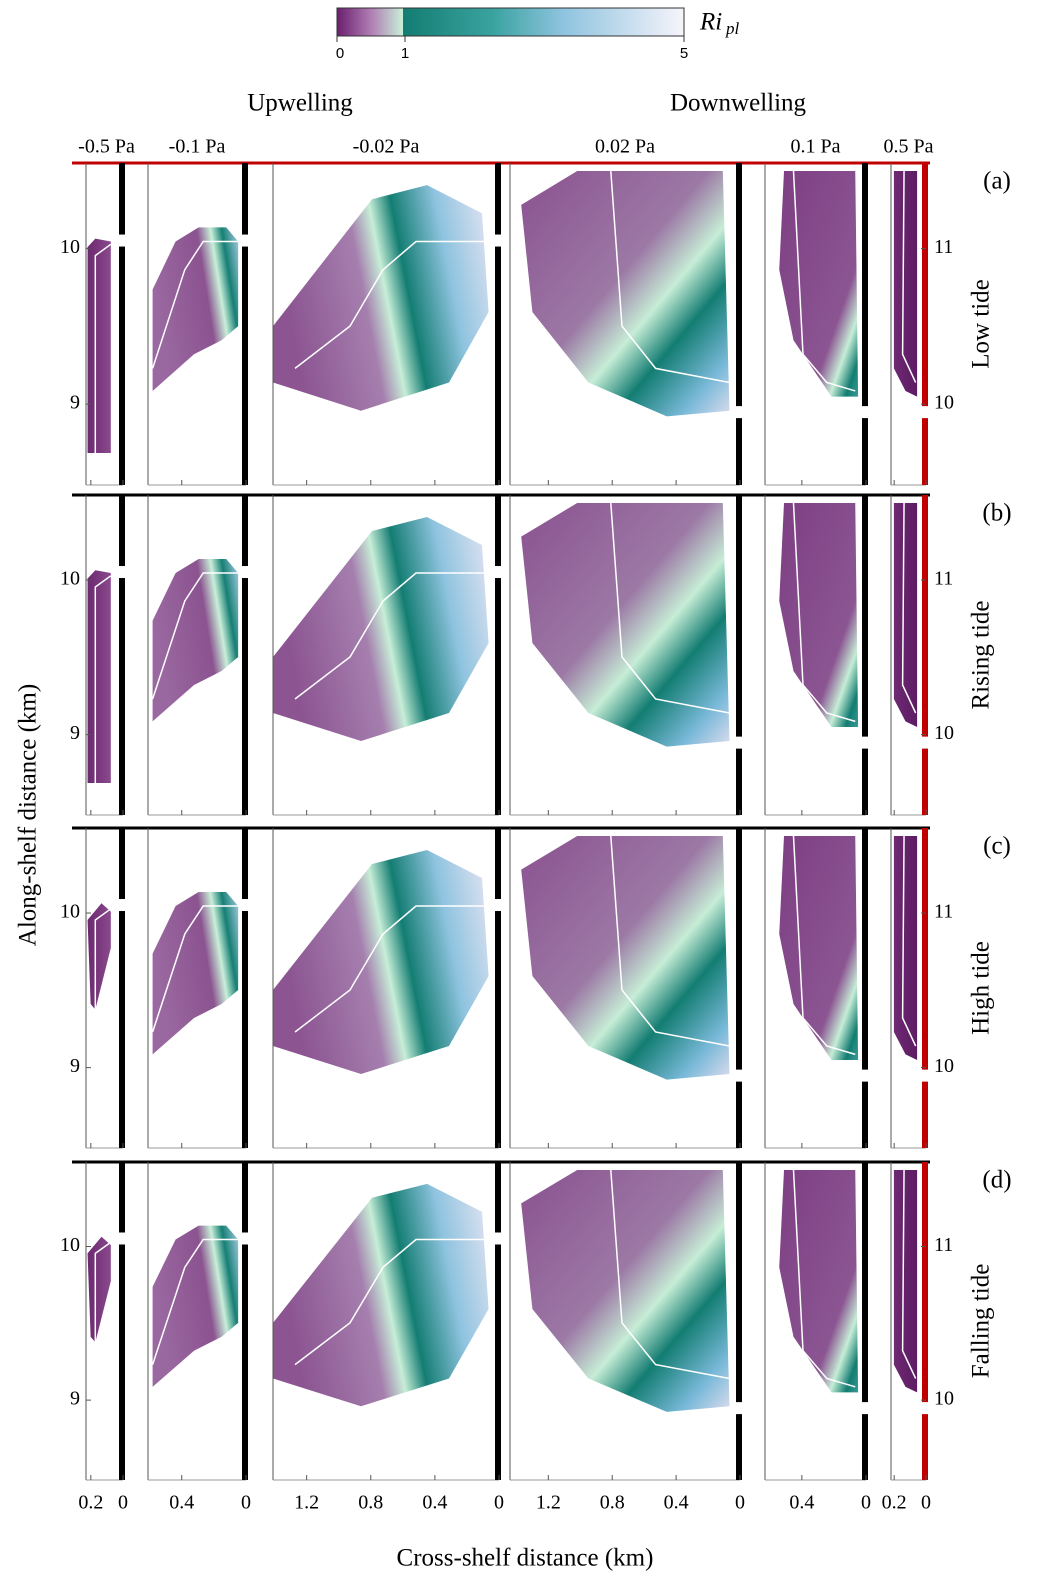  I want to click on colorbar-tick-label: 5, so click(684, 53).